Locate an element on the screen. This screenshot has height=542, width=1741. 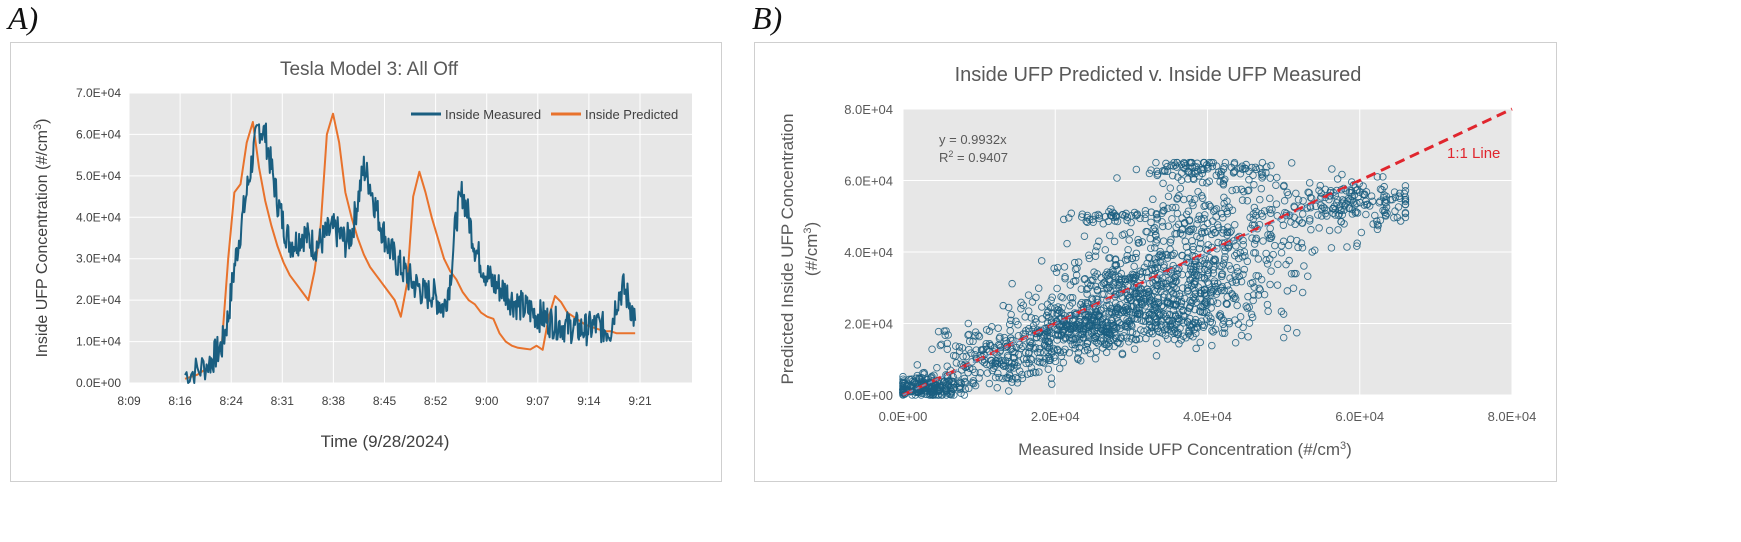
series-inside-predicted-line is located at coordinates (410, 246).